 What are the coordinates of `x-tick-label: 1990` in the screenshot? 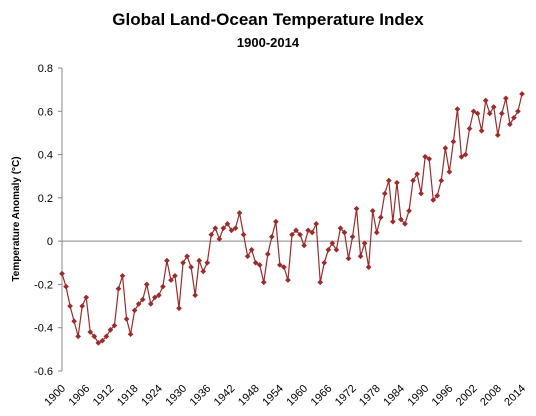 It's located at (418, 396).